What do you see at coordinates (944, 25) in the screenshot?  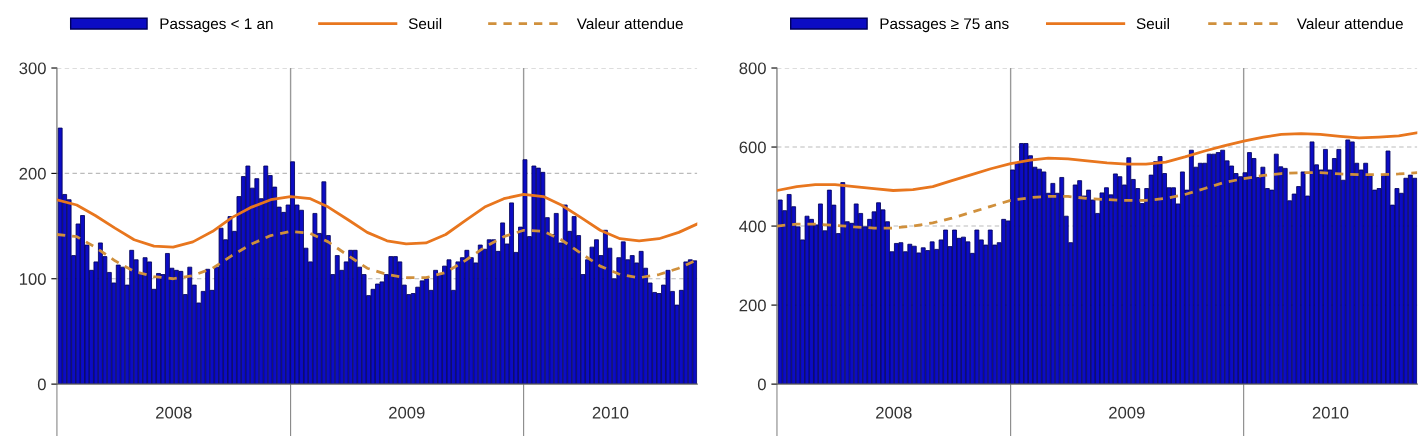 I see `legend-label: Passages ≥ 75 ans` at bounding box center [944, 25].